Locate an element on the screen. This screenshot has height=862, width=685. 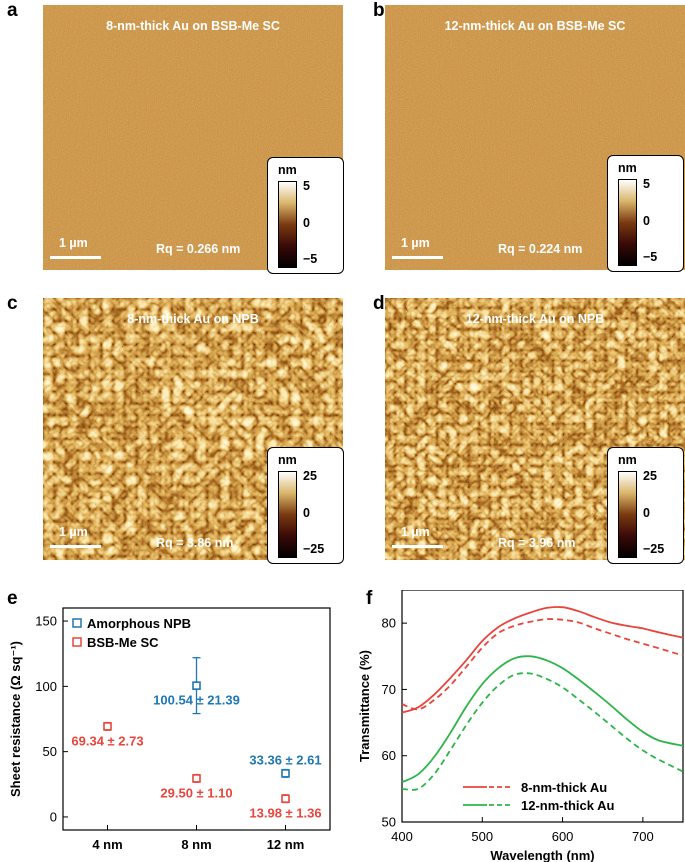
legend-label: Amorphous NPB is located at coordinates (139, 623).